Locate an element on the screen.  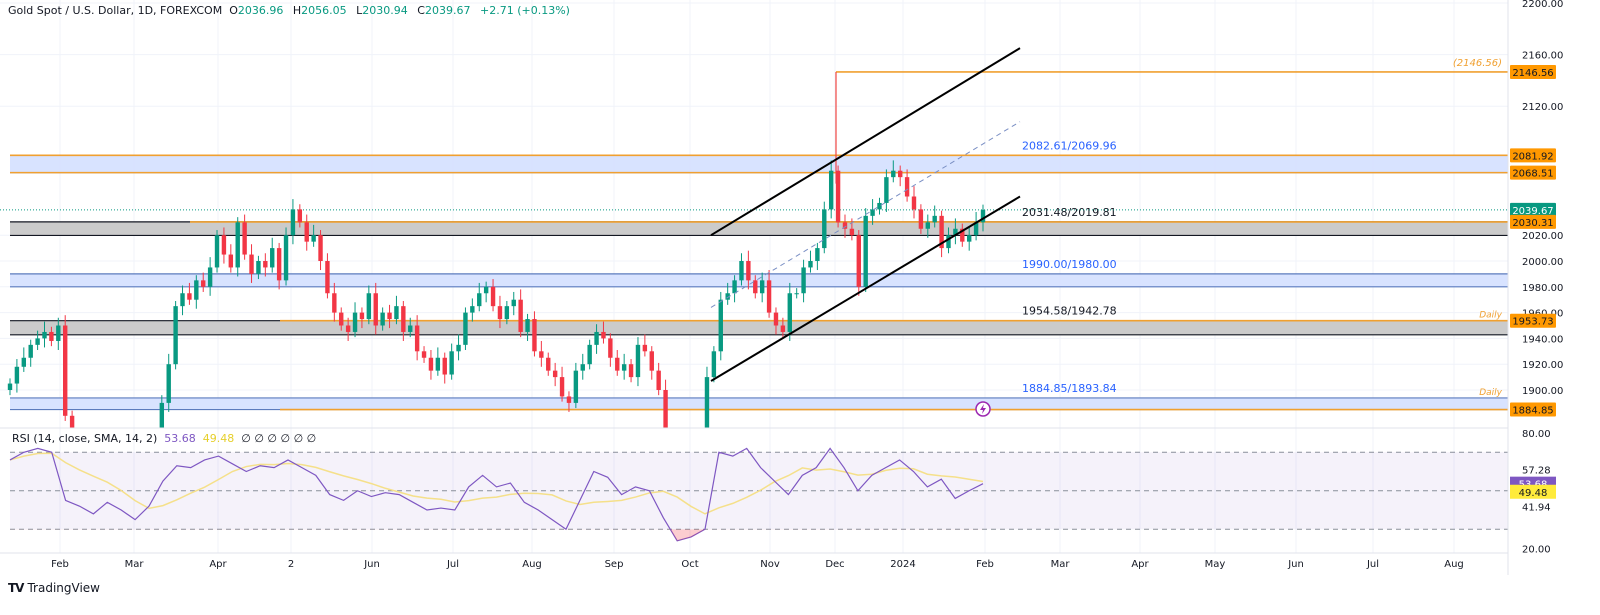
price-badge-label: 2039.67 is located at coordinates (1532, 211).